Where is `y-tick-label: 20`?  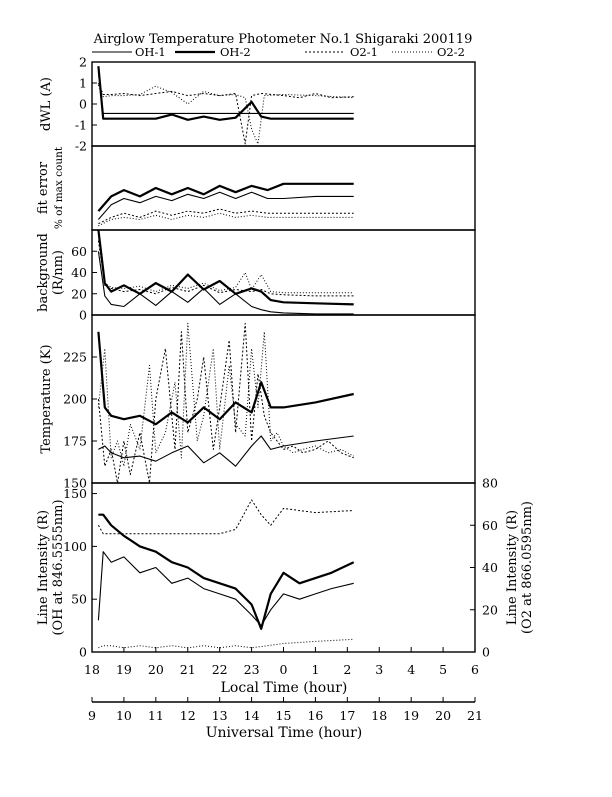
y-tick-label: 20 is located at coordinates (79, 293).